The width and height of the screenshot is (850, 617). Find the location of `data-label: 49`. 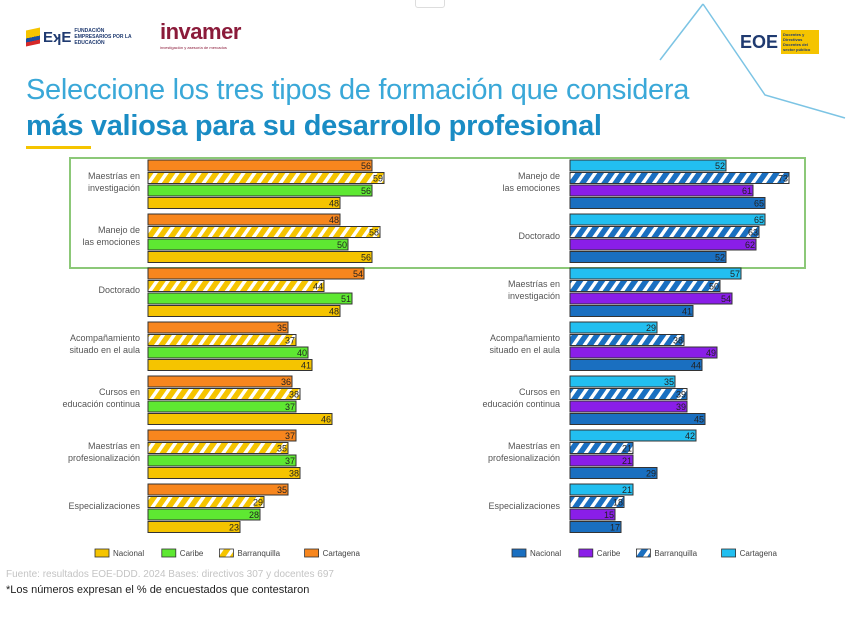

data-label: 49 is located at coordinates (711, 353).